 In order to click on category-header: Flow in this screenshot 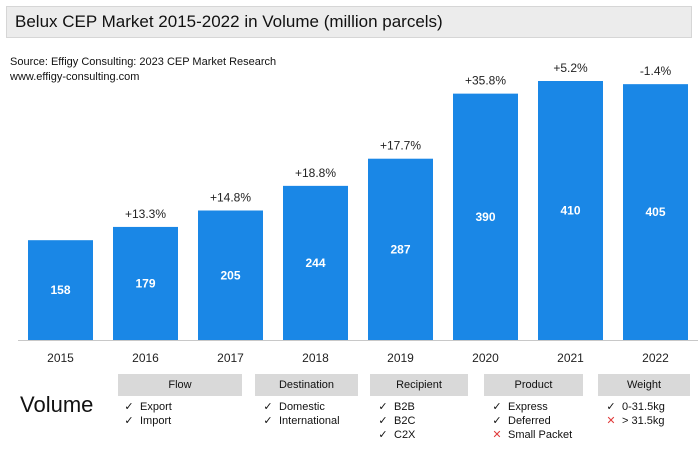, I will do `click(181, 385)`.